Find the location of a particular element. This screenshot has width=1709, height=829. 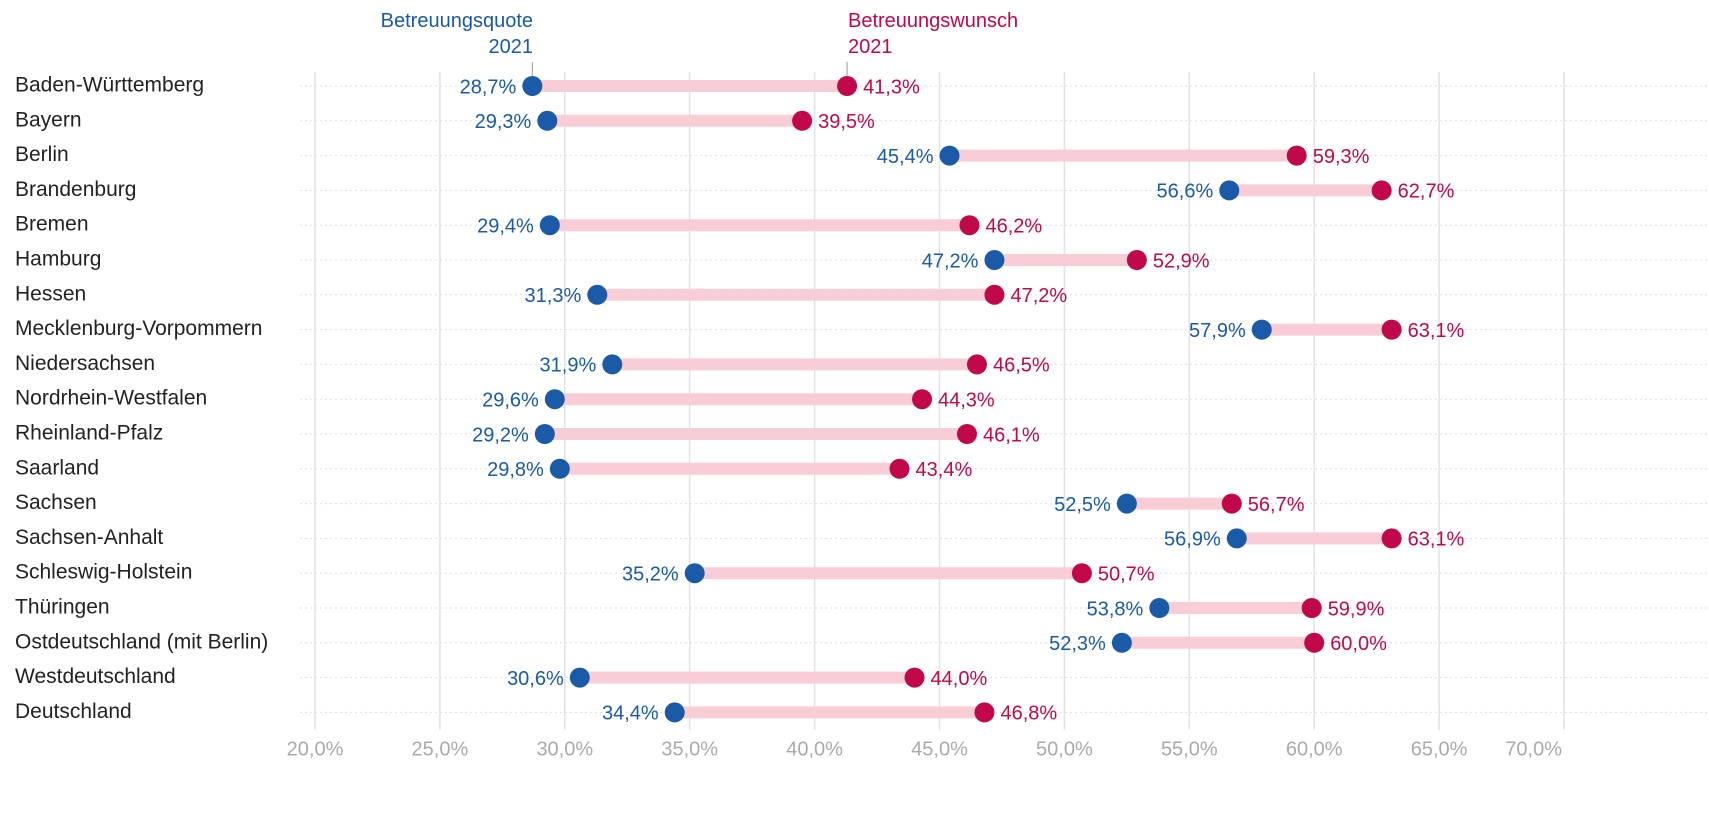

value-label: 52,9% is located at coordinates (1181, 261).